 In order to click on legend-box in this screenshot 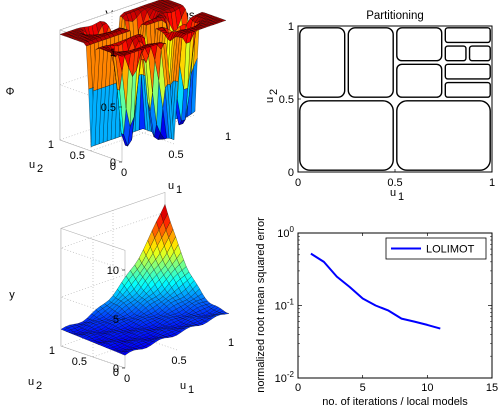, I will do `click(436, 248)`.